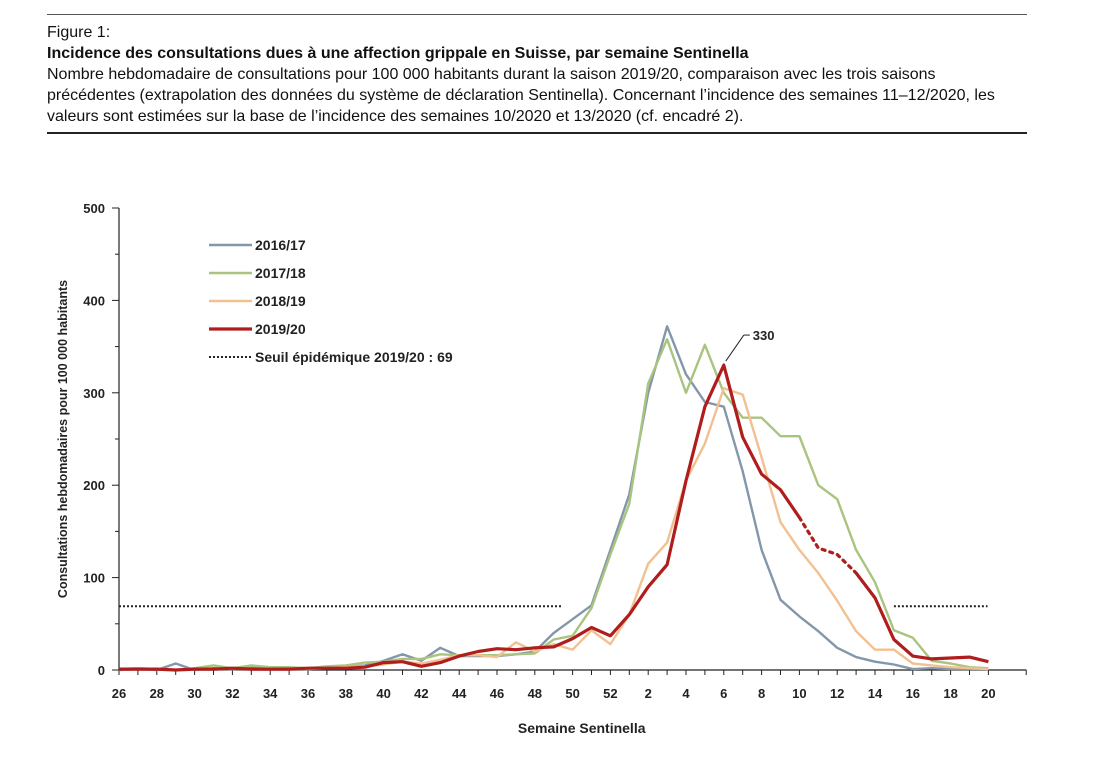 Image resolution: width=1100 pixels, height=759 pixels. What do you see at coordinates (308, 693) in the screenshot?
I see `x-tick-label: 36` at bounding box center [308, 693].